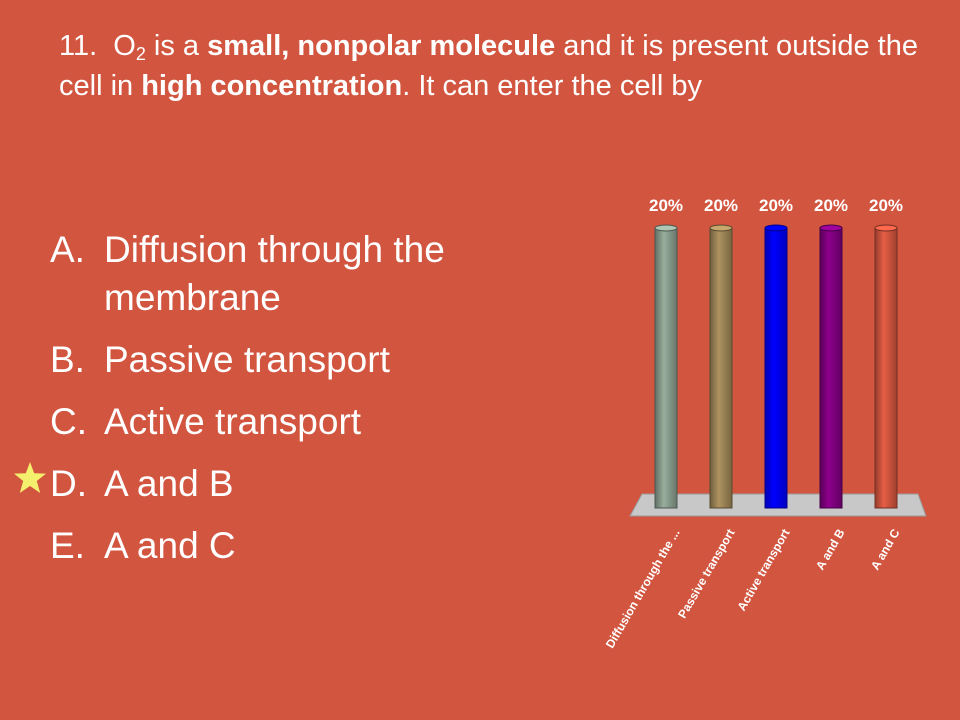  I want to click on option-text: Active transport, so click(233, 421).